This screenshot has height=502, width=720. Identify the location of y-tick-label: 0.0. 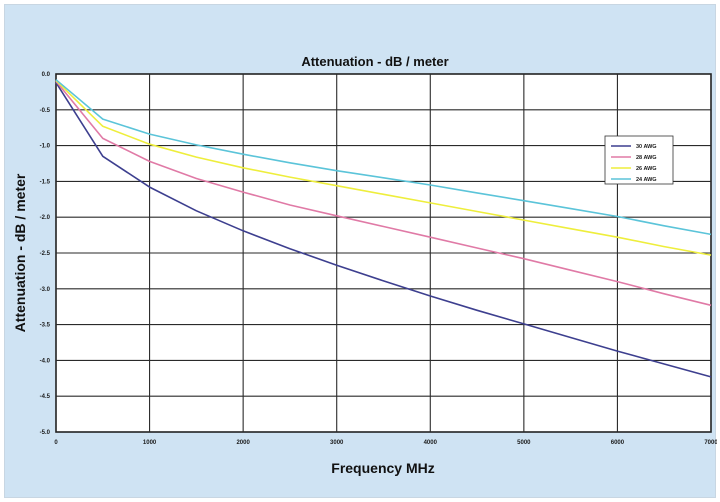
(46, 75).